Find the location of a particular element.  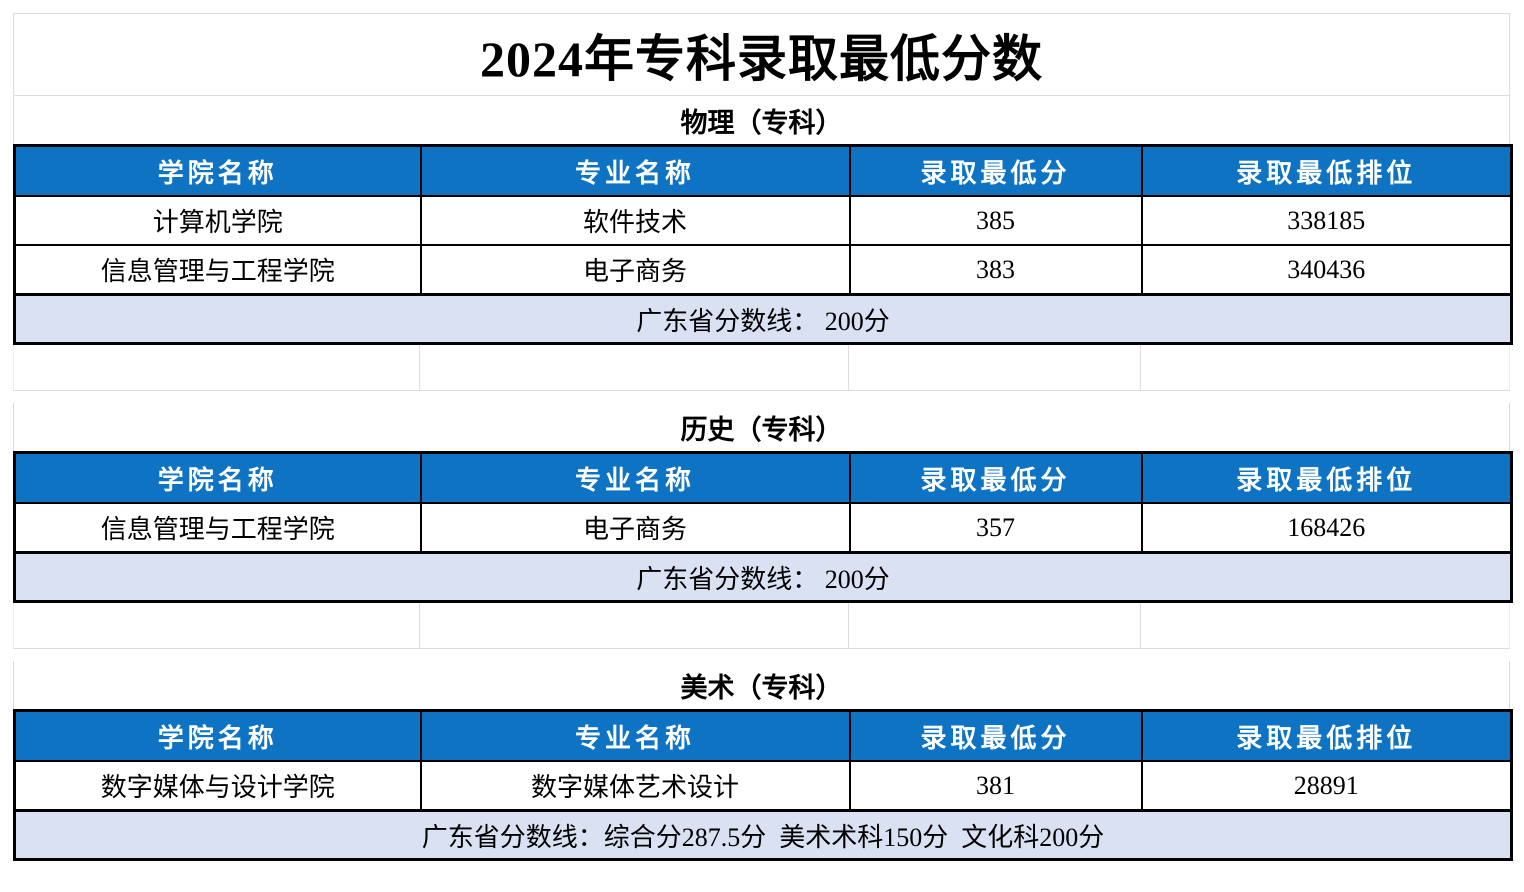

table-row: 计算机学院 软件技术 385 338185 is located at coordinates (763, 220).